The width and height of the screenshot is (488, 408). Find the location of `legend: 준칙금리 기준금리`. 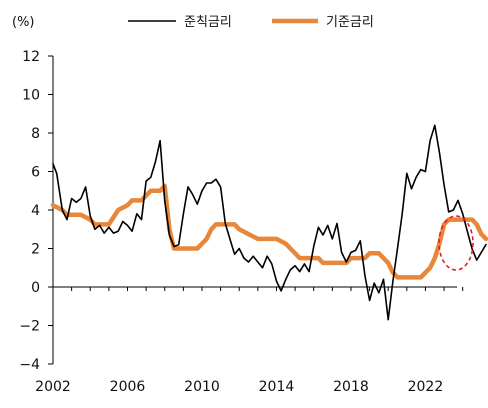

legend: 준칙금리 기준금리 is located at coordinates (251, 22).